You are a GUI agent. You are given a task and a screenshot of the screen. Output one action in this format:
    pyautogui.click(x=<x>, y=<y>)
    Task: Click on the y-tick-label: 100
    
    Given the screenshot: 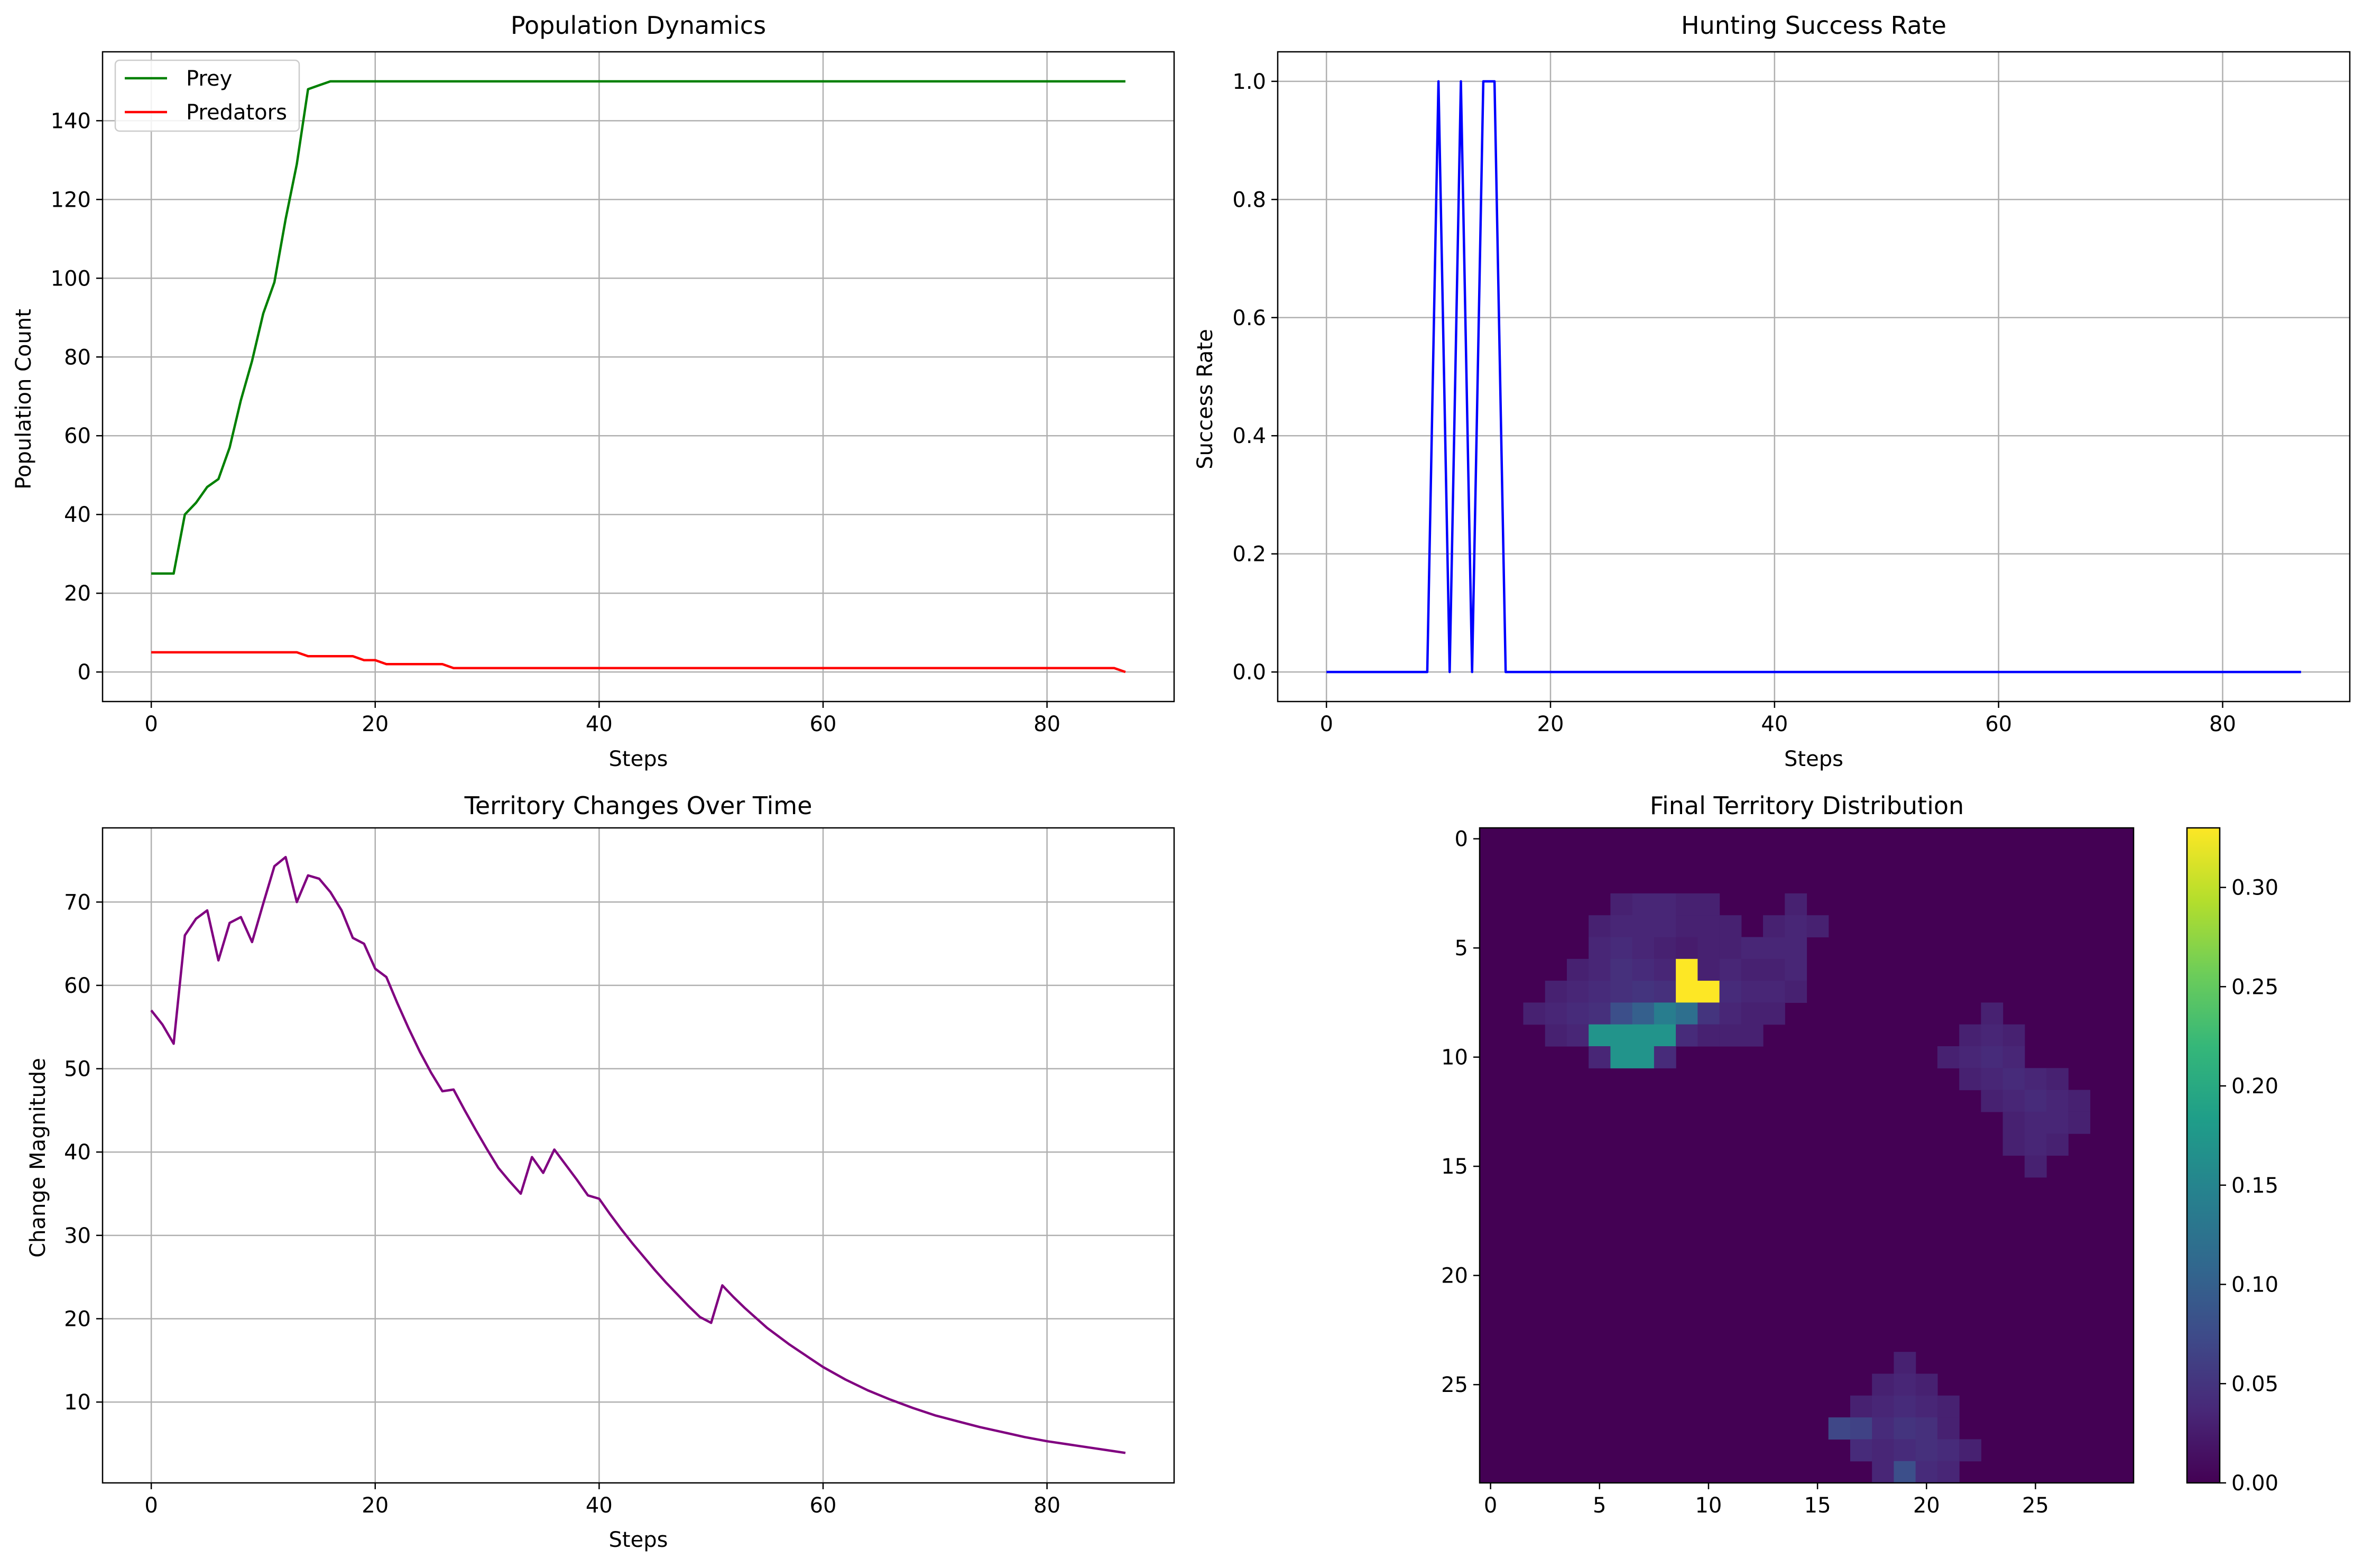 What is the action you would take?
    pyautogui.click(x=71, y=278)
    